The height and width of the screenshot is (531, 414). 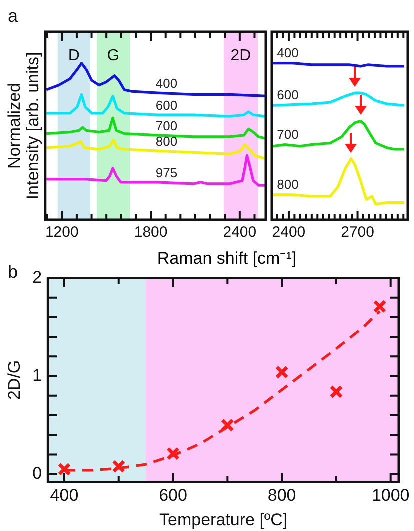 I want to click on y-tick-label: 2, so click(x=37, y=277).